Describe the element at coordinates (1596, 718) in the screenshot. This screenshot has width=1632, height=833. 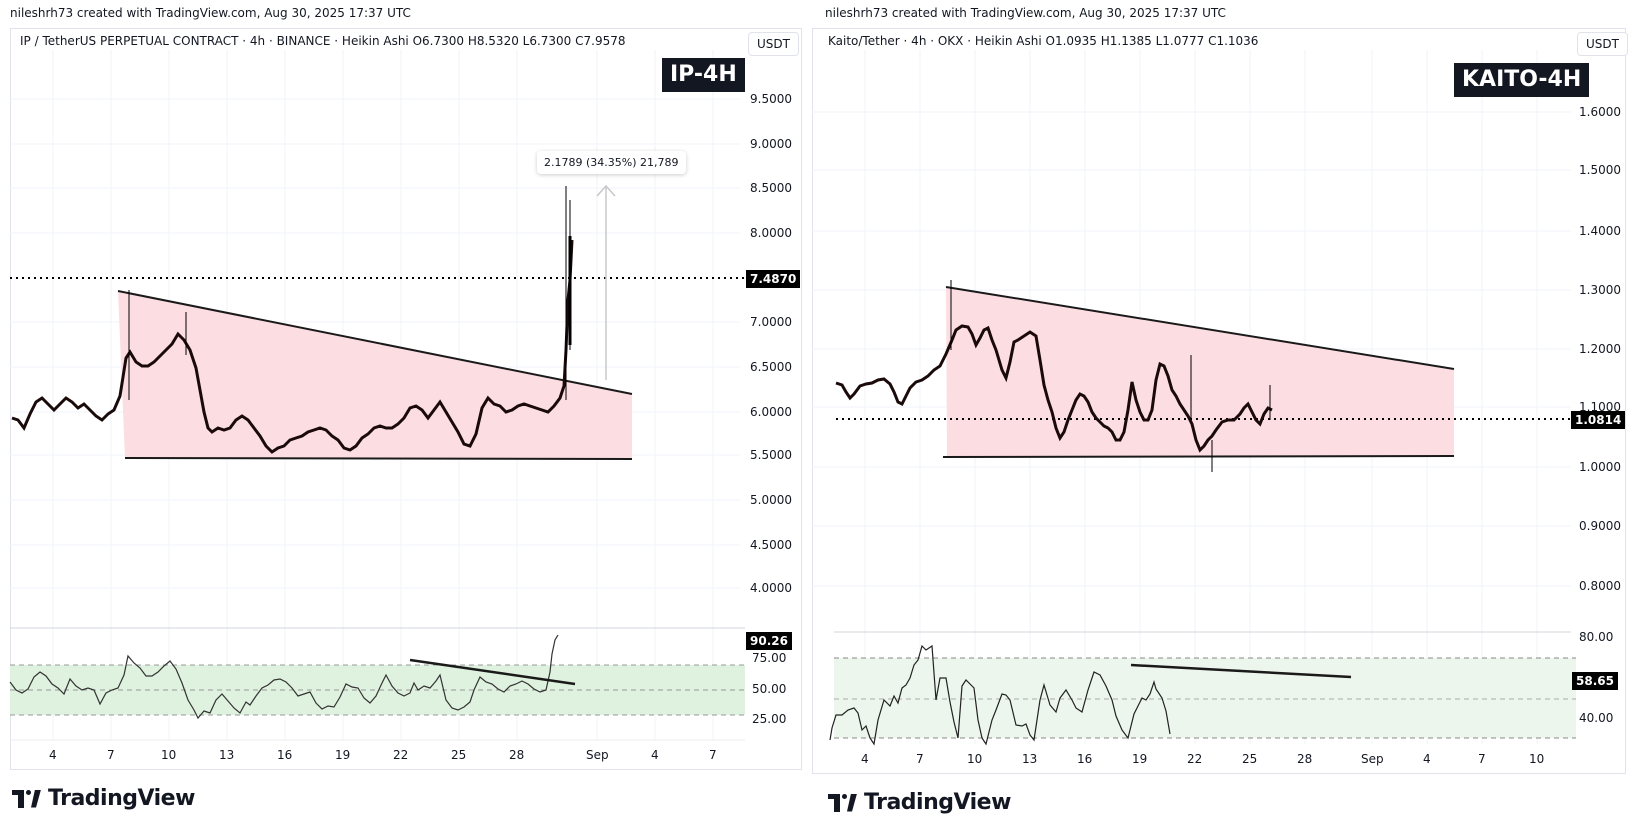
I see `rsi-tick: 40.00` at that location.